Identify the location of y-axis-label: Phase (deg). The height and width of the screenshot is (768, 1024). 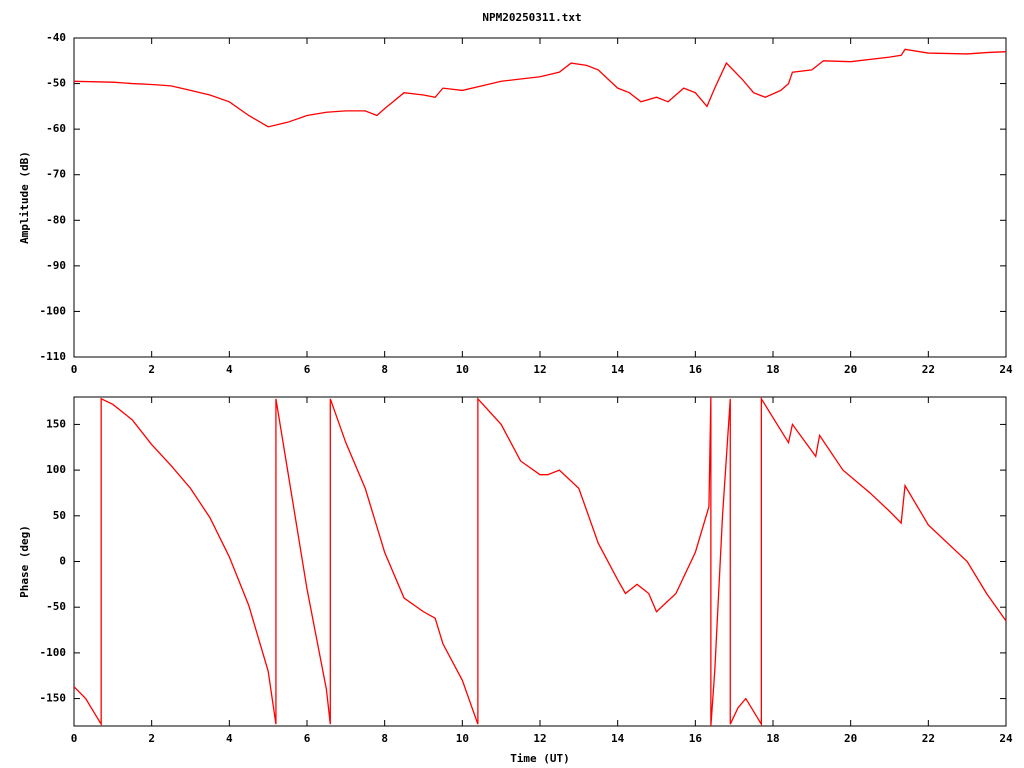
(24, 561).